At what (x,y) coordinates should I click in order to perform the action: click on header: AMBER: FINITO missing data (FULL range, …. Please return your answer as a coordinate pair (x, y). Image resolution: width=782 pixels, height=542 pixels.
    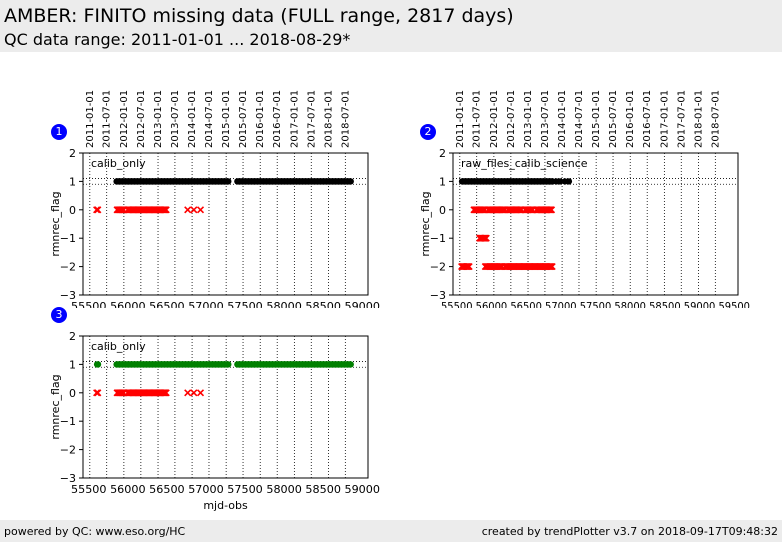
    Looking at the image, I should click on (391, 26).